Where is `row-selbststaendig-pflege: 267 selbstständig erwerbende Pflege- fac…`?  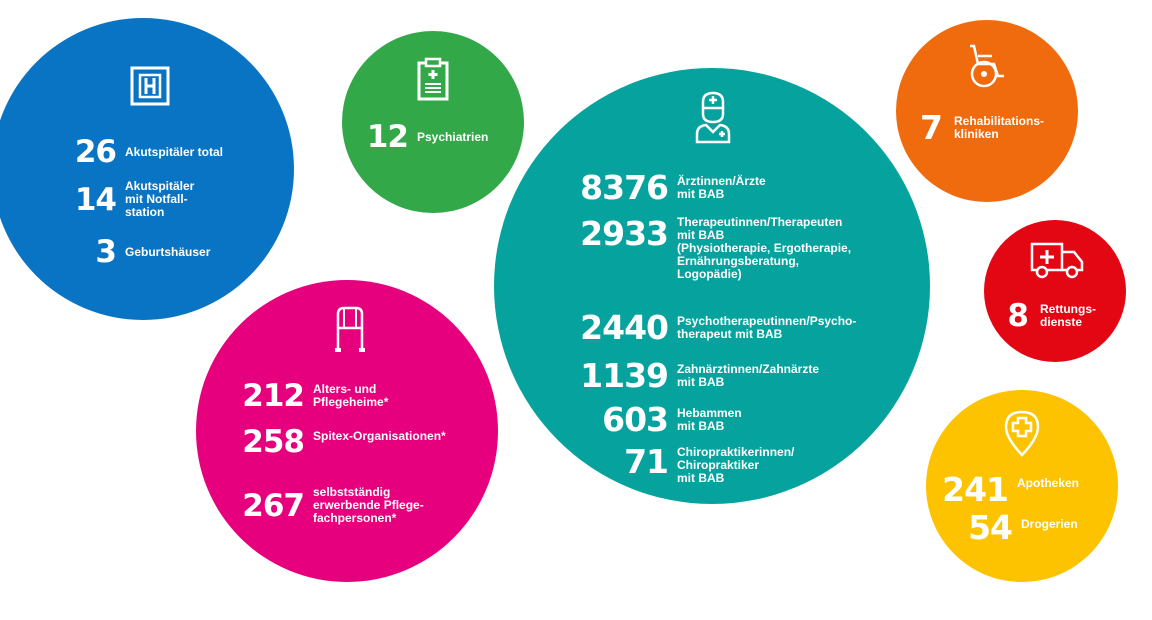 row-selbststaendig-pflege: 267 selbstständig erwerbende Pflege- fac… is located at coordinates (328, 505).